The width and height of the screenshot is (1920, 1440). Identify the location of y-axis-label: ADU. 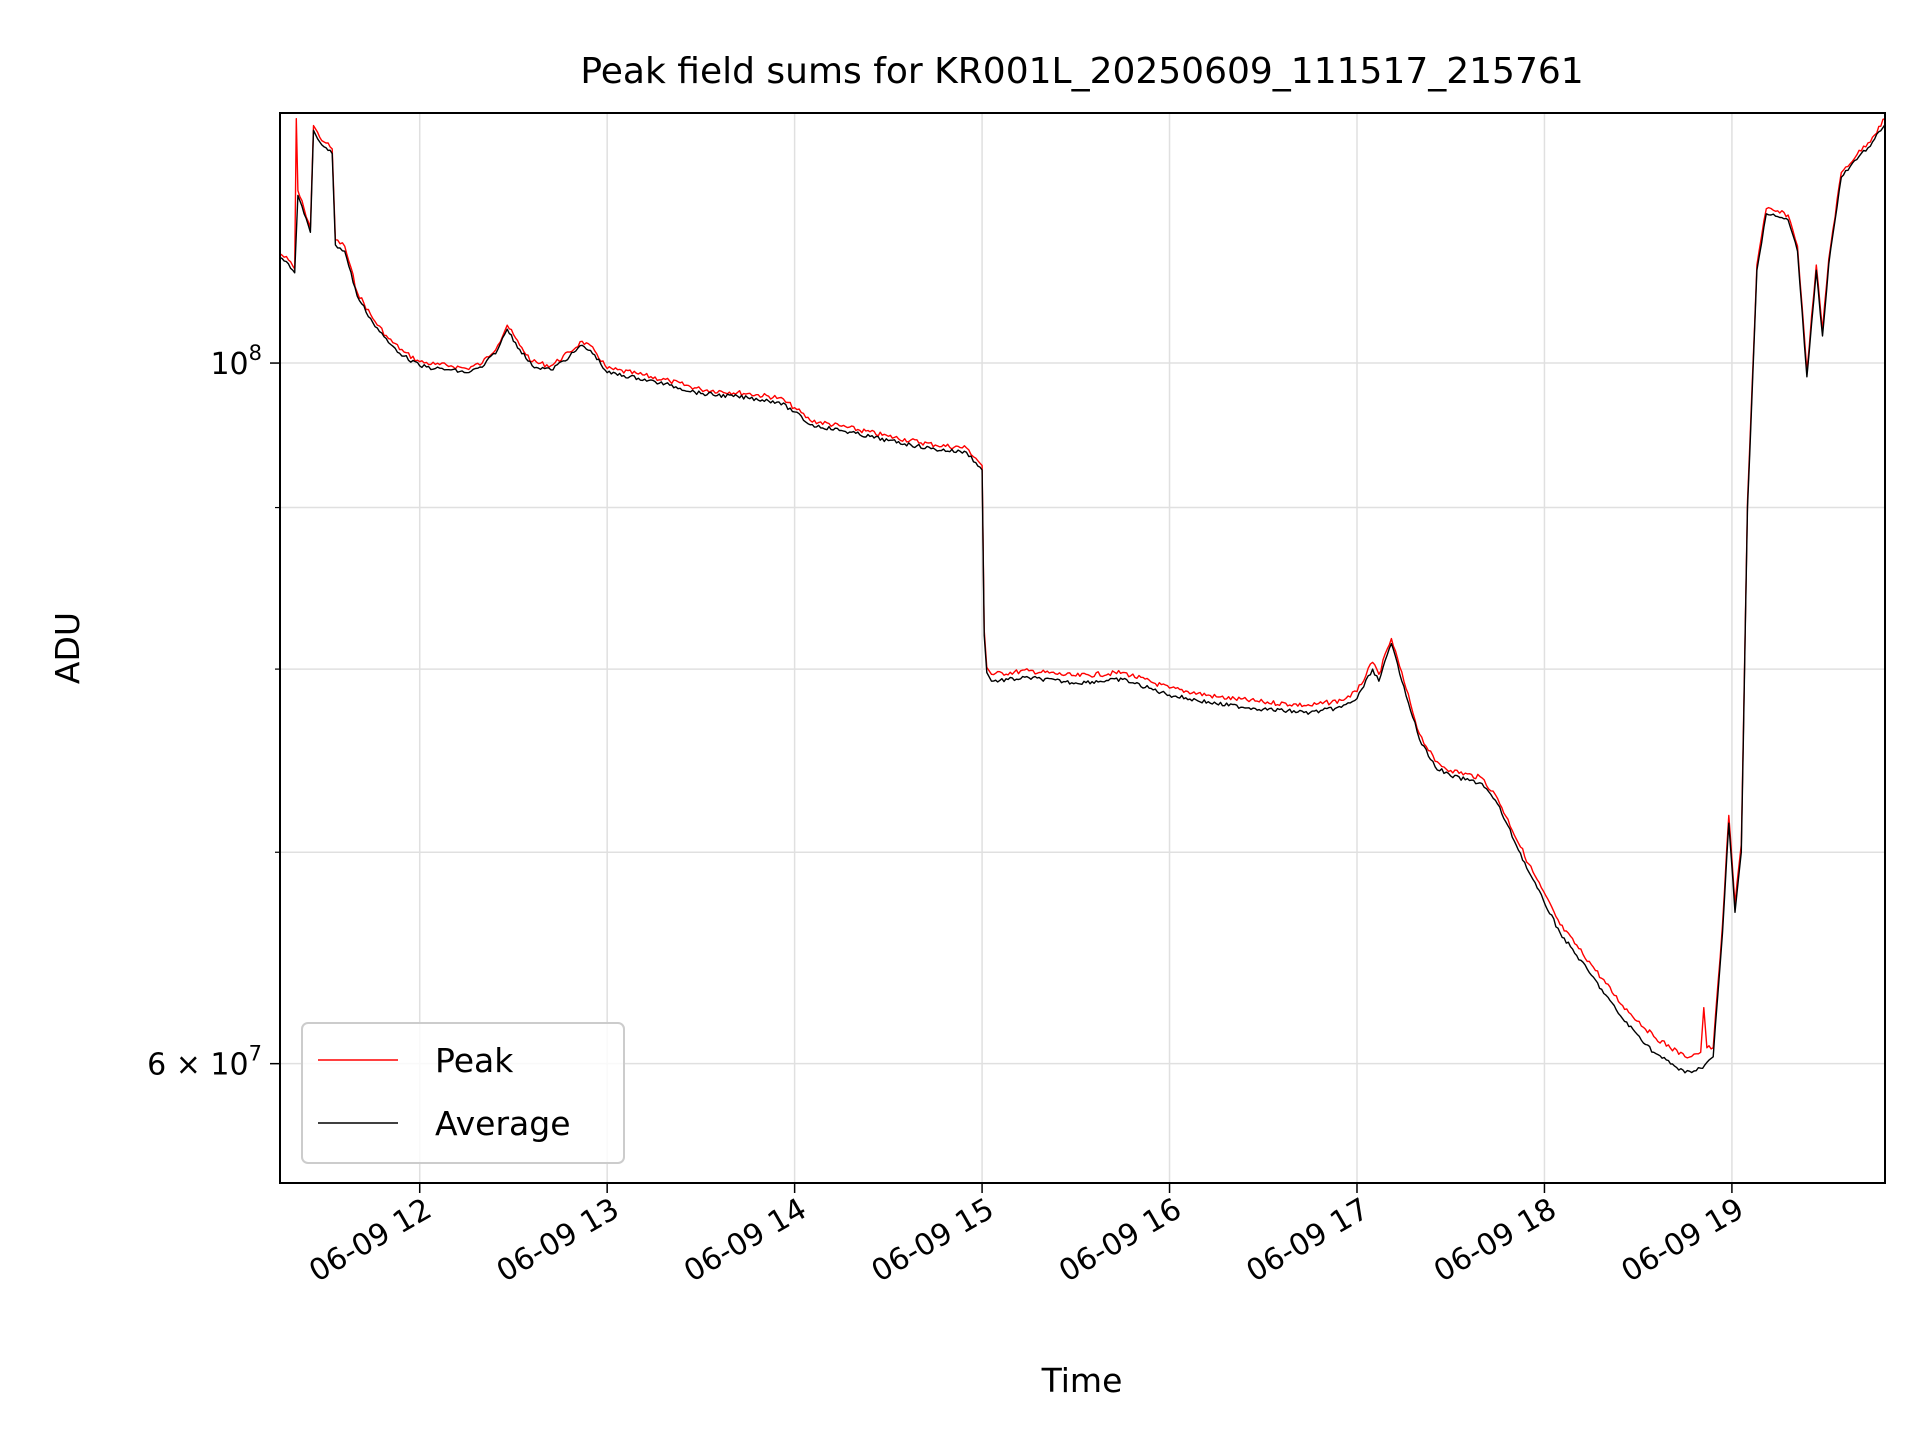
(67, 648).